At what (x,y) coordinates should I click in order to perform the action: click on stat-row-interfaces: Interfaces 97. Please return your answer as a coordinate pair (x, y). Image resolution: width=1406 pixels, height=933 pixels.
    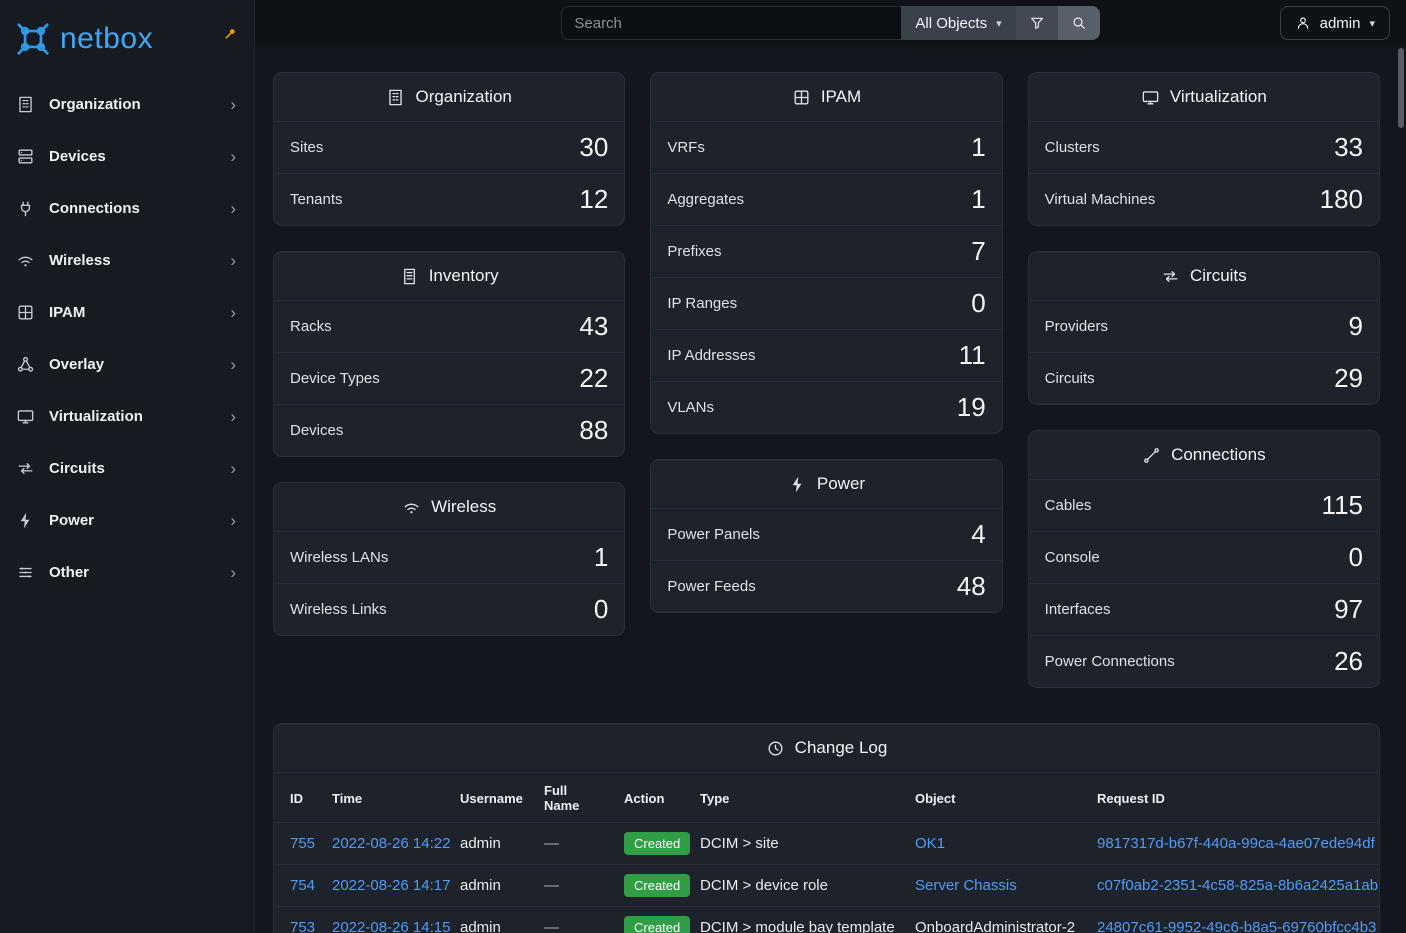
    Looking at the image, I should click on (1203, 609).